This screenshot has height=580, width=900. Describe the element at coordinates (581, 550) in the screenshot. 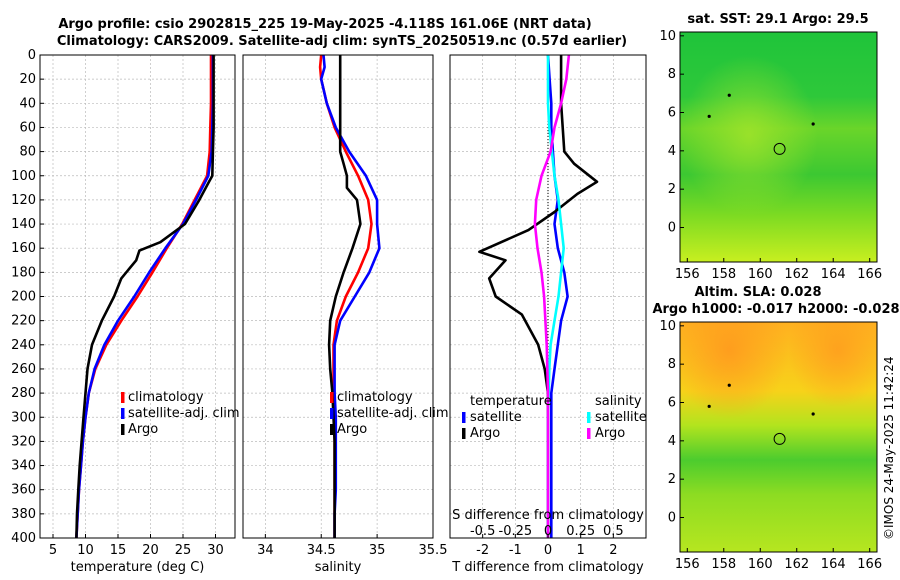

I see `x-tick-label: 1` at that location.